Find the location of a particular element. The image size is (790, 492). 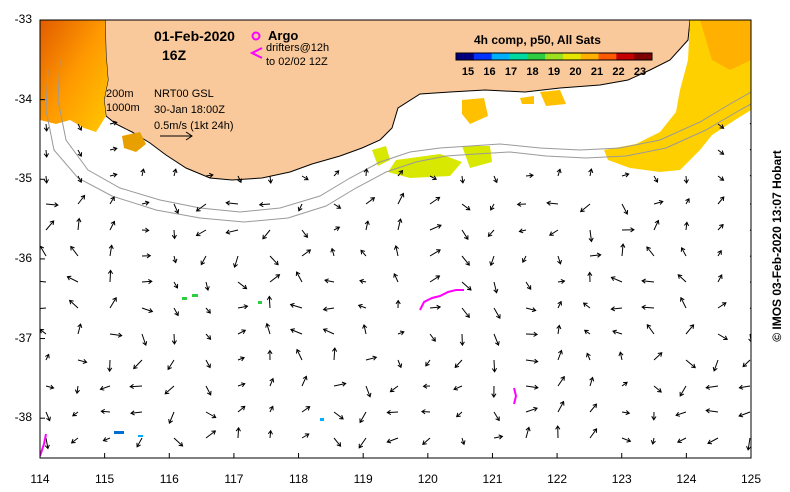

colorbar-tick-label: 22 is located at coordinates (618, 72).